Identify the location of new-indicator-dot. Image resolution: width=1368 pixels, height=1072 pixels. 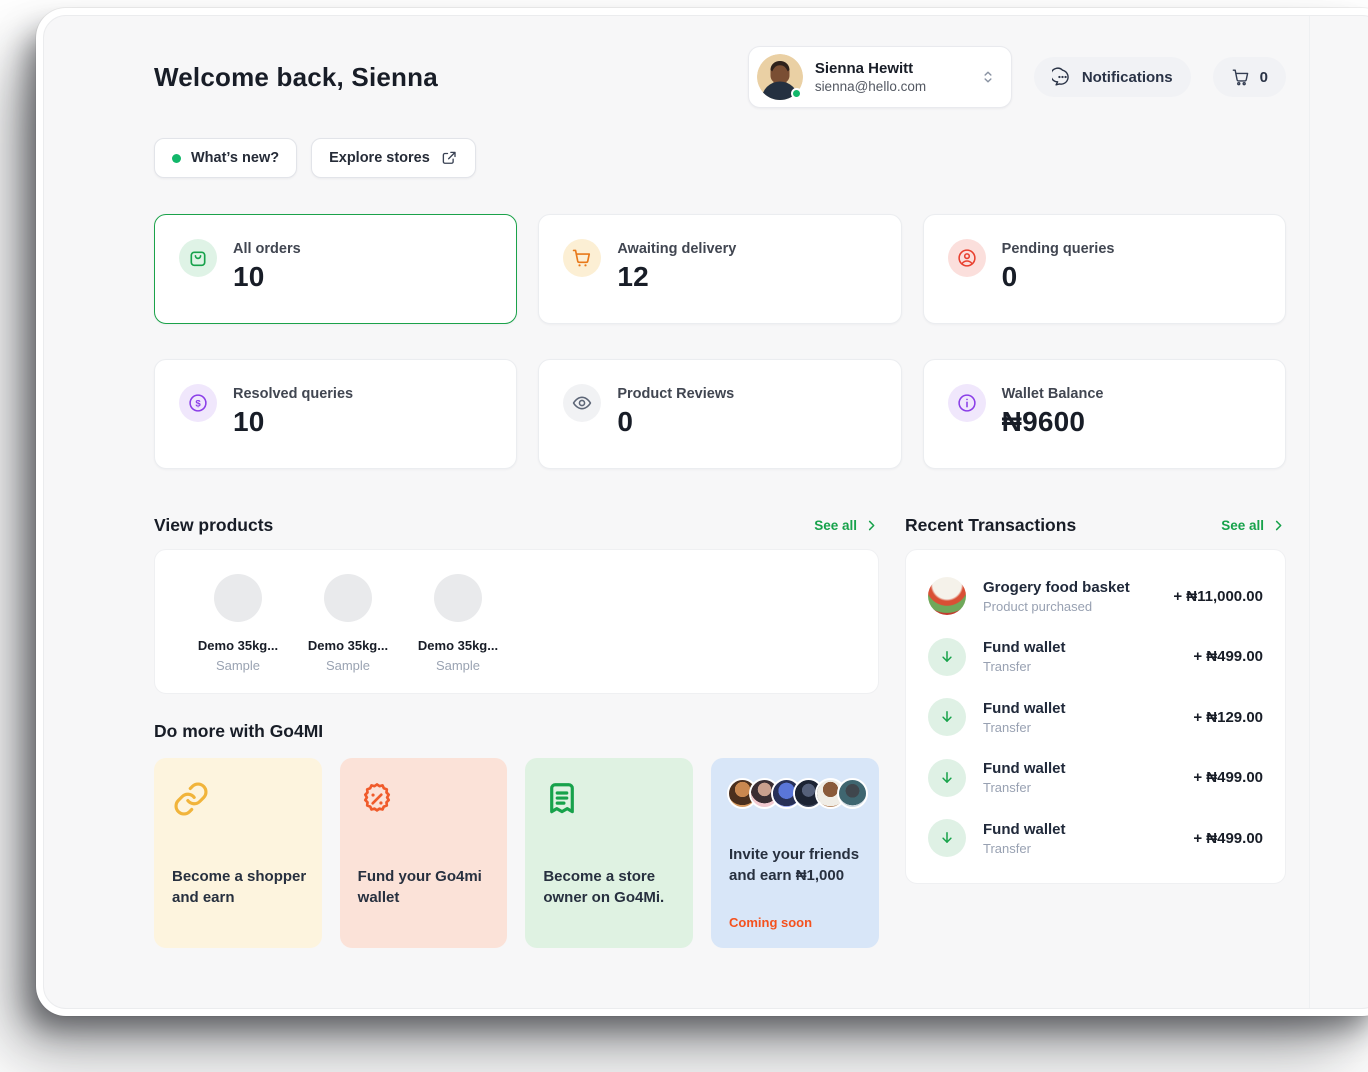
(176, 158).